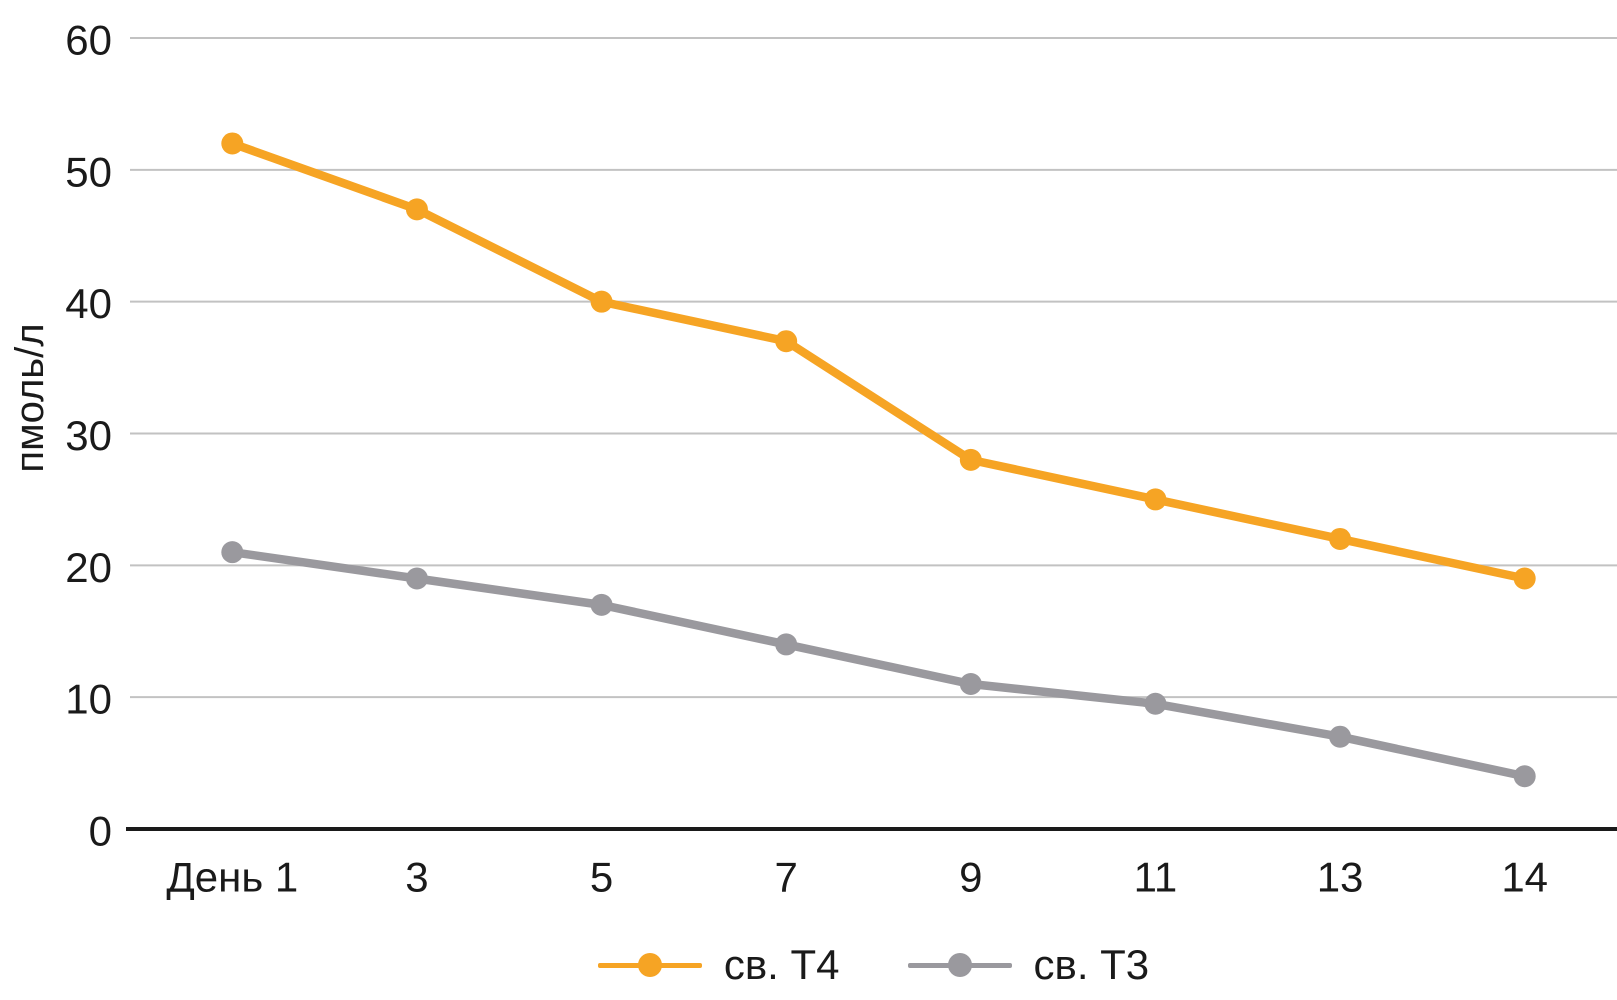 The width and height of the screenshot is (1617, 1000). I want to click on y-axis-title: пмоль/л, so click(30, 397).